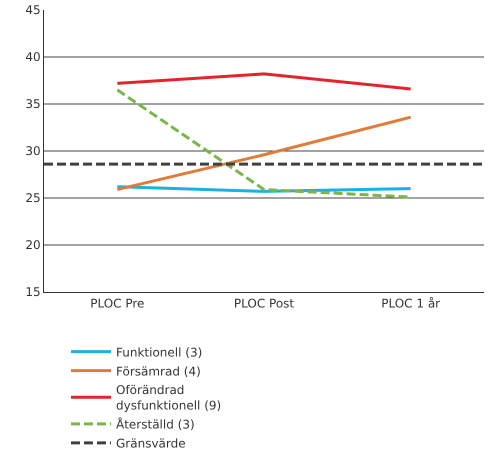 This screenshot has width=494, height=468. I want to click on legend-label: Återställd (3), so click(155, 424).